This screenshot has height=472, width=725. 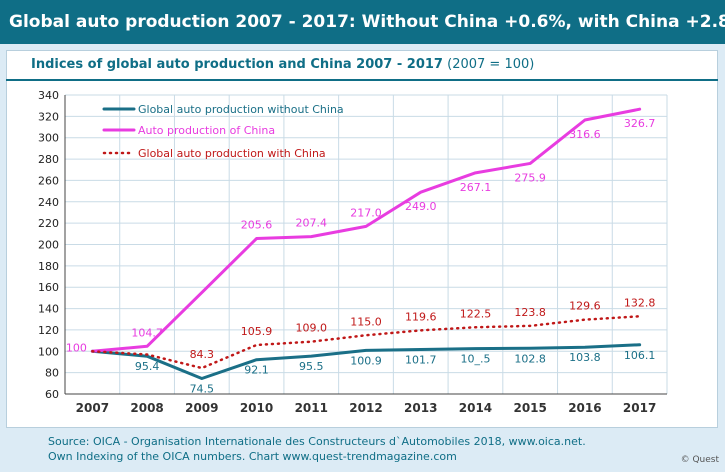 I want to click on x-tick-label-2009: 2009, so click(x=201, y=408).